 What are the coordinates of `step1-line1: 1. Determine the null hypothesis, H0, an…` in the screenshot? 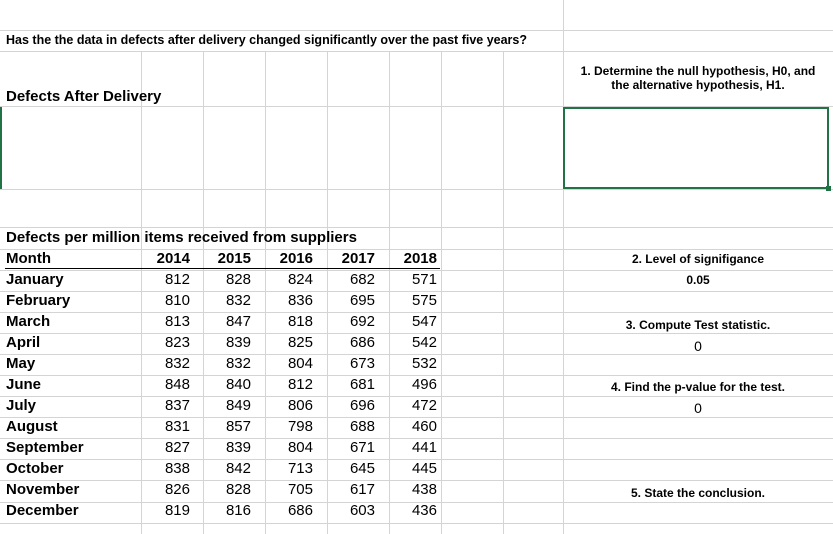 It's located at (698, 71).